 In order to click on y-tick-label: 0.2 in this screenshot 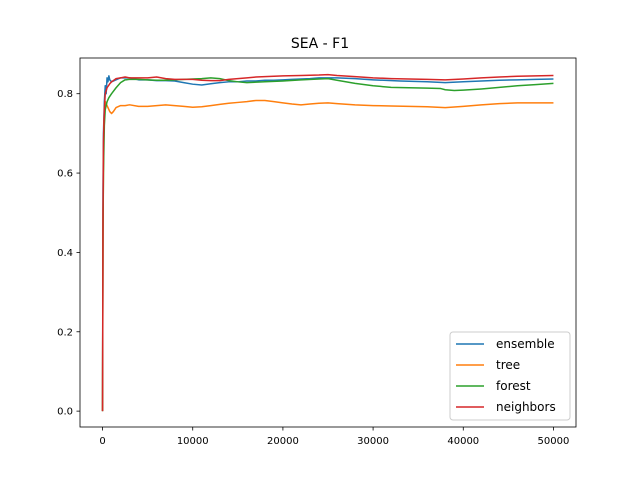, I will do `click(65, 332)`.